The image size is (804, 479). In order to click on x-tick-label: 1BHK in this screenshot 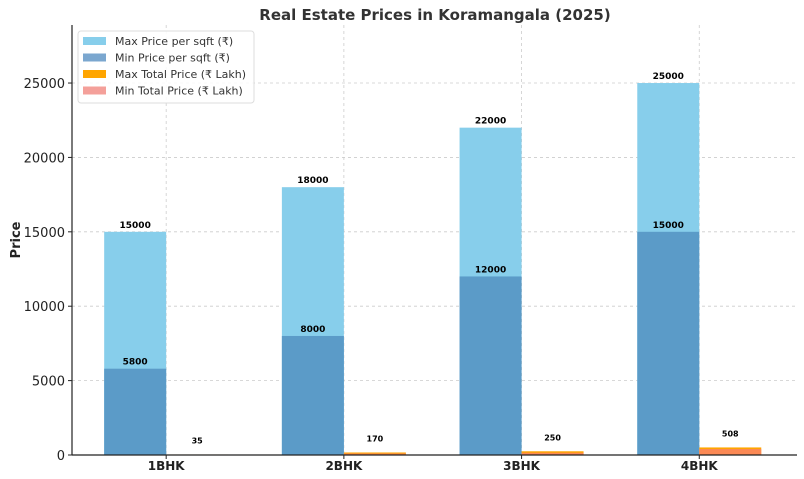, I will do `click(167, 466)`.